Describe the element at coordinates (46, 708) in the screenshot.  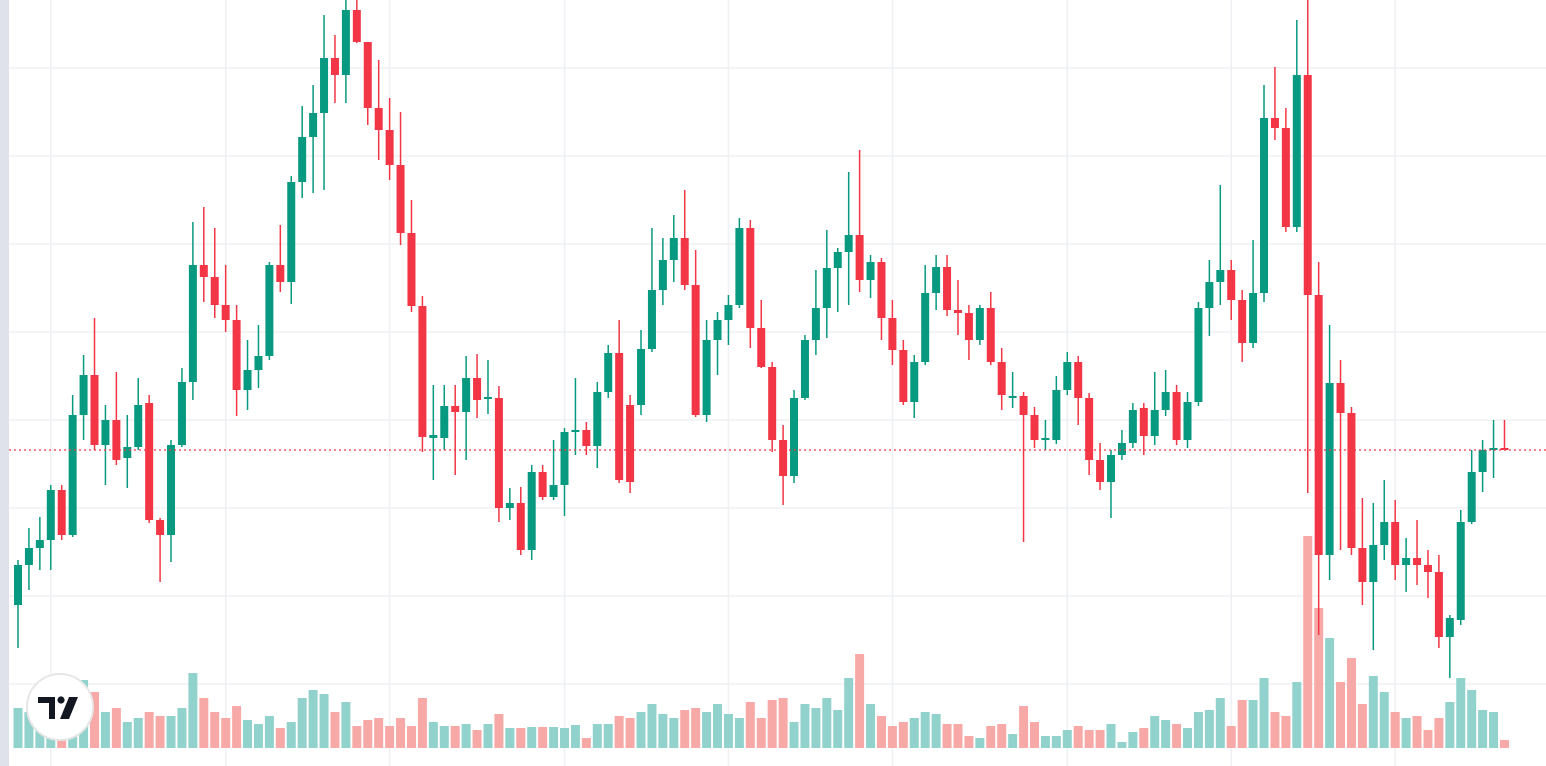
I see `logo-t` at that location.